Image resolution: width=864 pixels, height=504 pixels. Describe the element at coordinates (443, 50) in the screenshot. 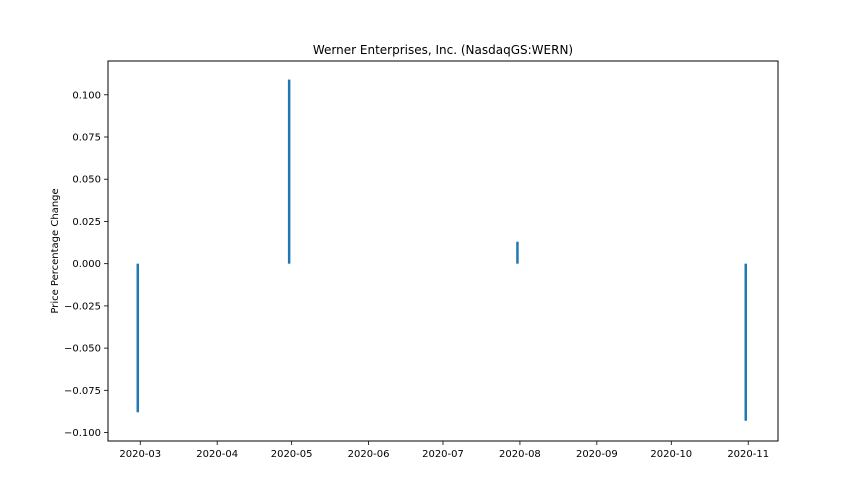

I see `chart-title: Werner Enterprises, Inc. (NasdaqGS:WERN)` at that location.